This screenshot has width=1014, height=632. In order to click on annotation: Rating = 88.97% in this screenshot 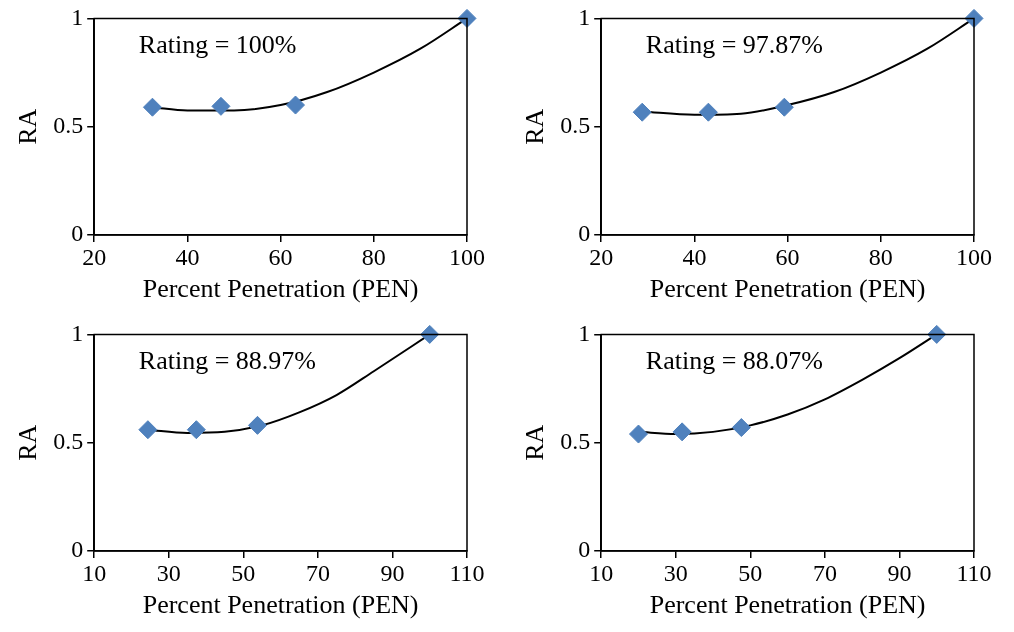, I will do `click(227, 361)`.